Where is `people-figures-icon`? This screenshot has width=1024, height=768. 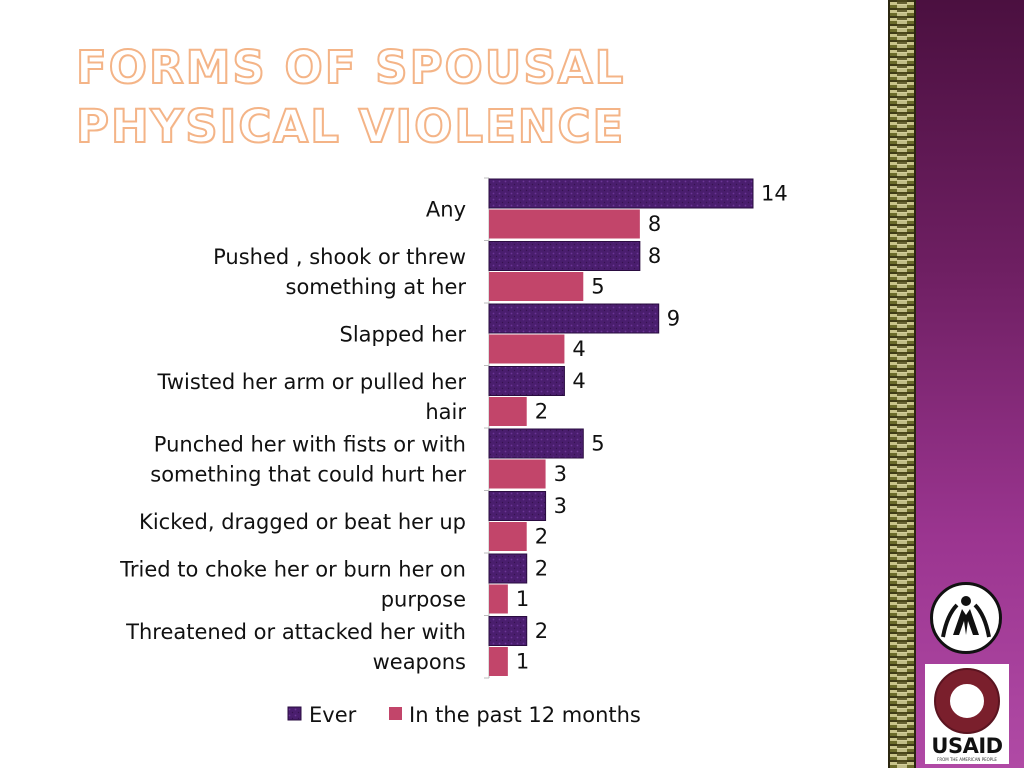
people-figures-icon is located at coordinates (966, 617).